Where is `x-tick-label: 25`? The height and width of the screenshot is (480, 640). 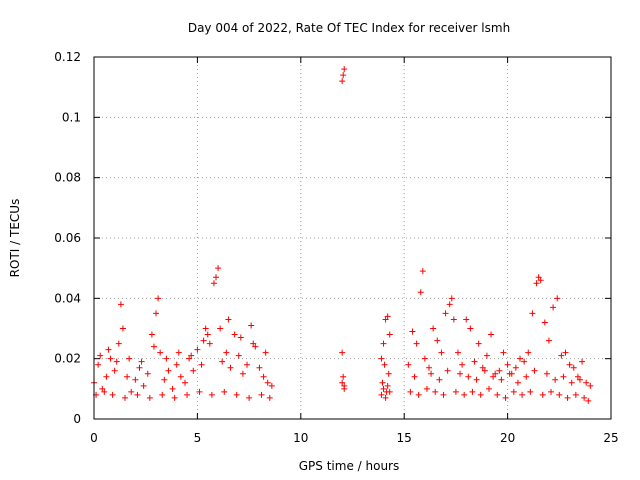
x-tick-label: 25 is located at coordinates (610, 438).